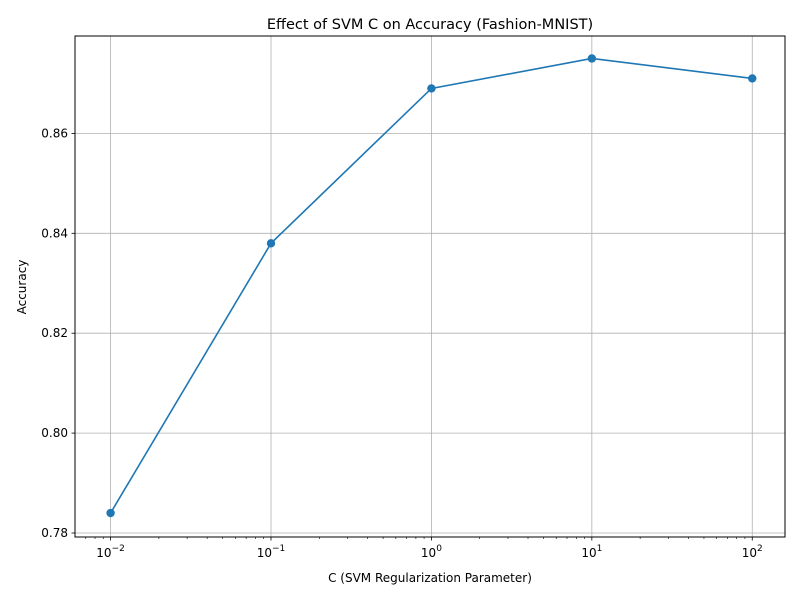  I want to click on x-axis-label: C (SVM Regularization Parameter), so click(430, 578).